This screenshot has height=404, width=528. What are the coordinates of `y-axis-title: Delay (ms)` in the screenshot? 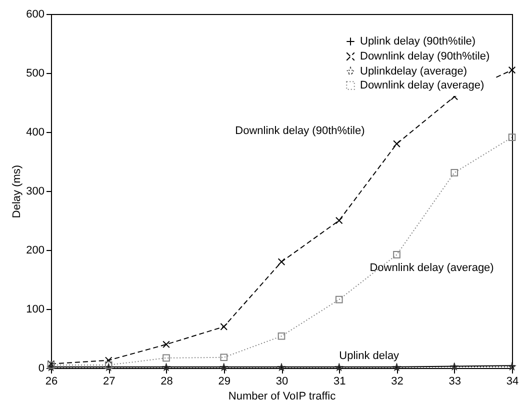 It's located at (17, 191).